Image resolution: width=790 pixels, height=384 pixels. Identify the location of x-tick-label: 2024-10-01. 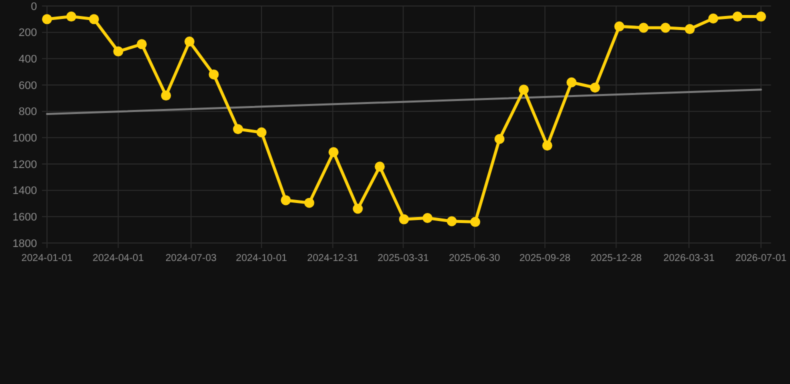
(262, 258).